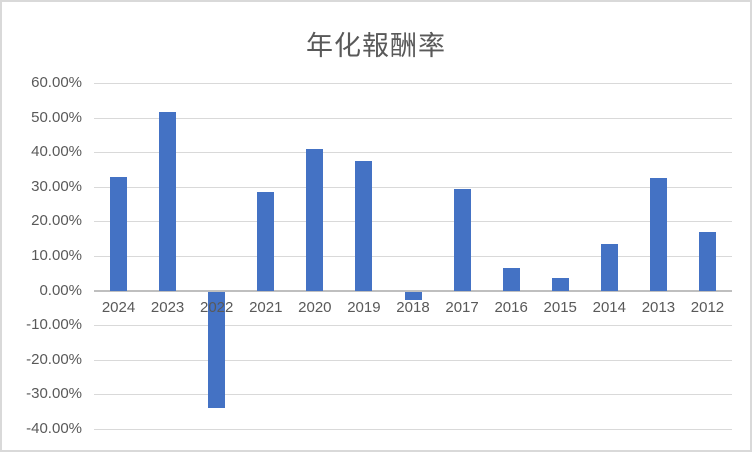  Describe the element at coordinates (54, 359) in the screenshot. I see `y-axis-tick-label: -20.00%` at that location.